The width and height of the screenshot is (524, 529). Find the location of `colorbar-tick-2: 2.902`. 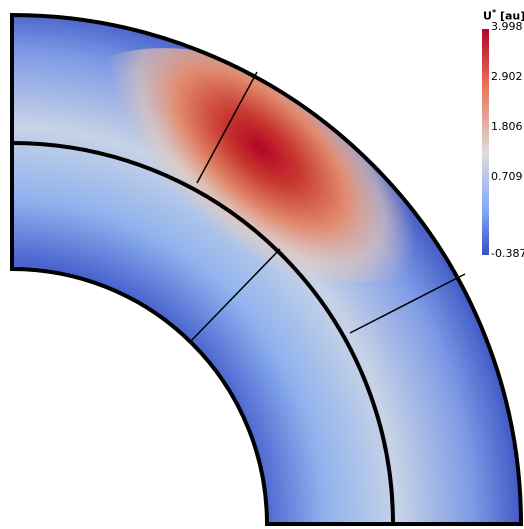

colorbar-tick-2: 2.902 is located at coordinates (507, 76).